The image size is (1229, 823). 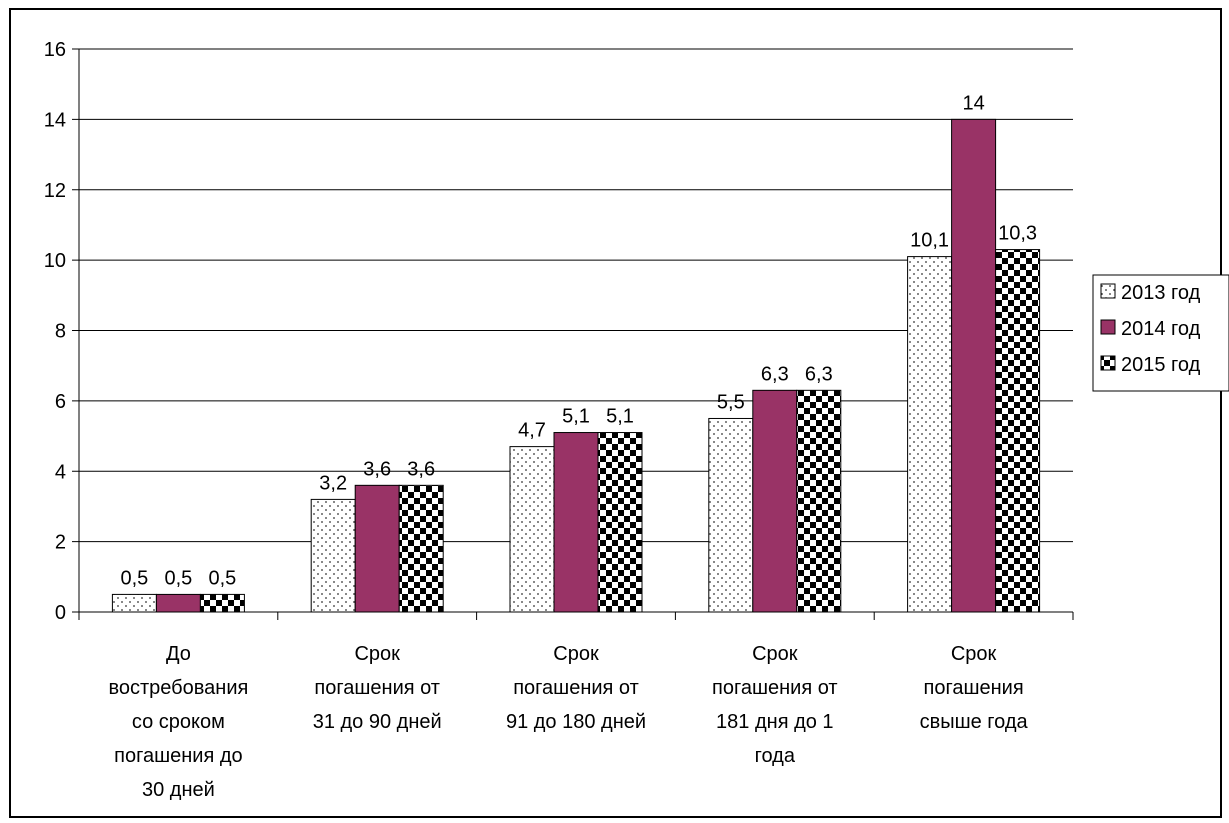 I want to click on category-label: погашения, so click(x=974, y=688).